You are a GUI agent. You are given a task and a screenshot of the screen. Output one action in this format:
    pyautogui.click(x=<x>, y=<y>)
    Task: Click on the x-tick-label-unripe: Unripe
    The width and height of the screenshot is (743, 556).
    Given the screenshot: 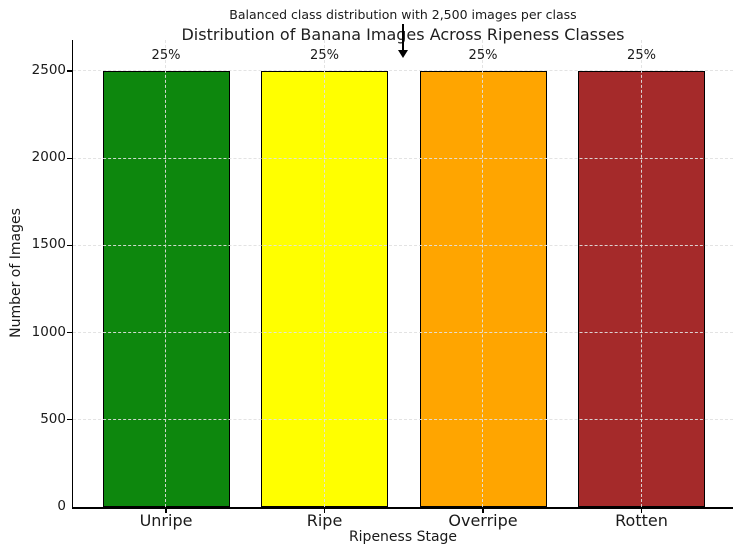 What is the action you would take?
    pyautogui.click(x=166, y=520)
    